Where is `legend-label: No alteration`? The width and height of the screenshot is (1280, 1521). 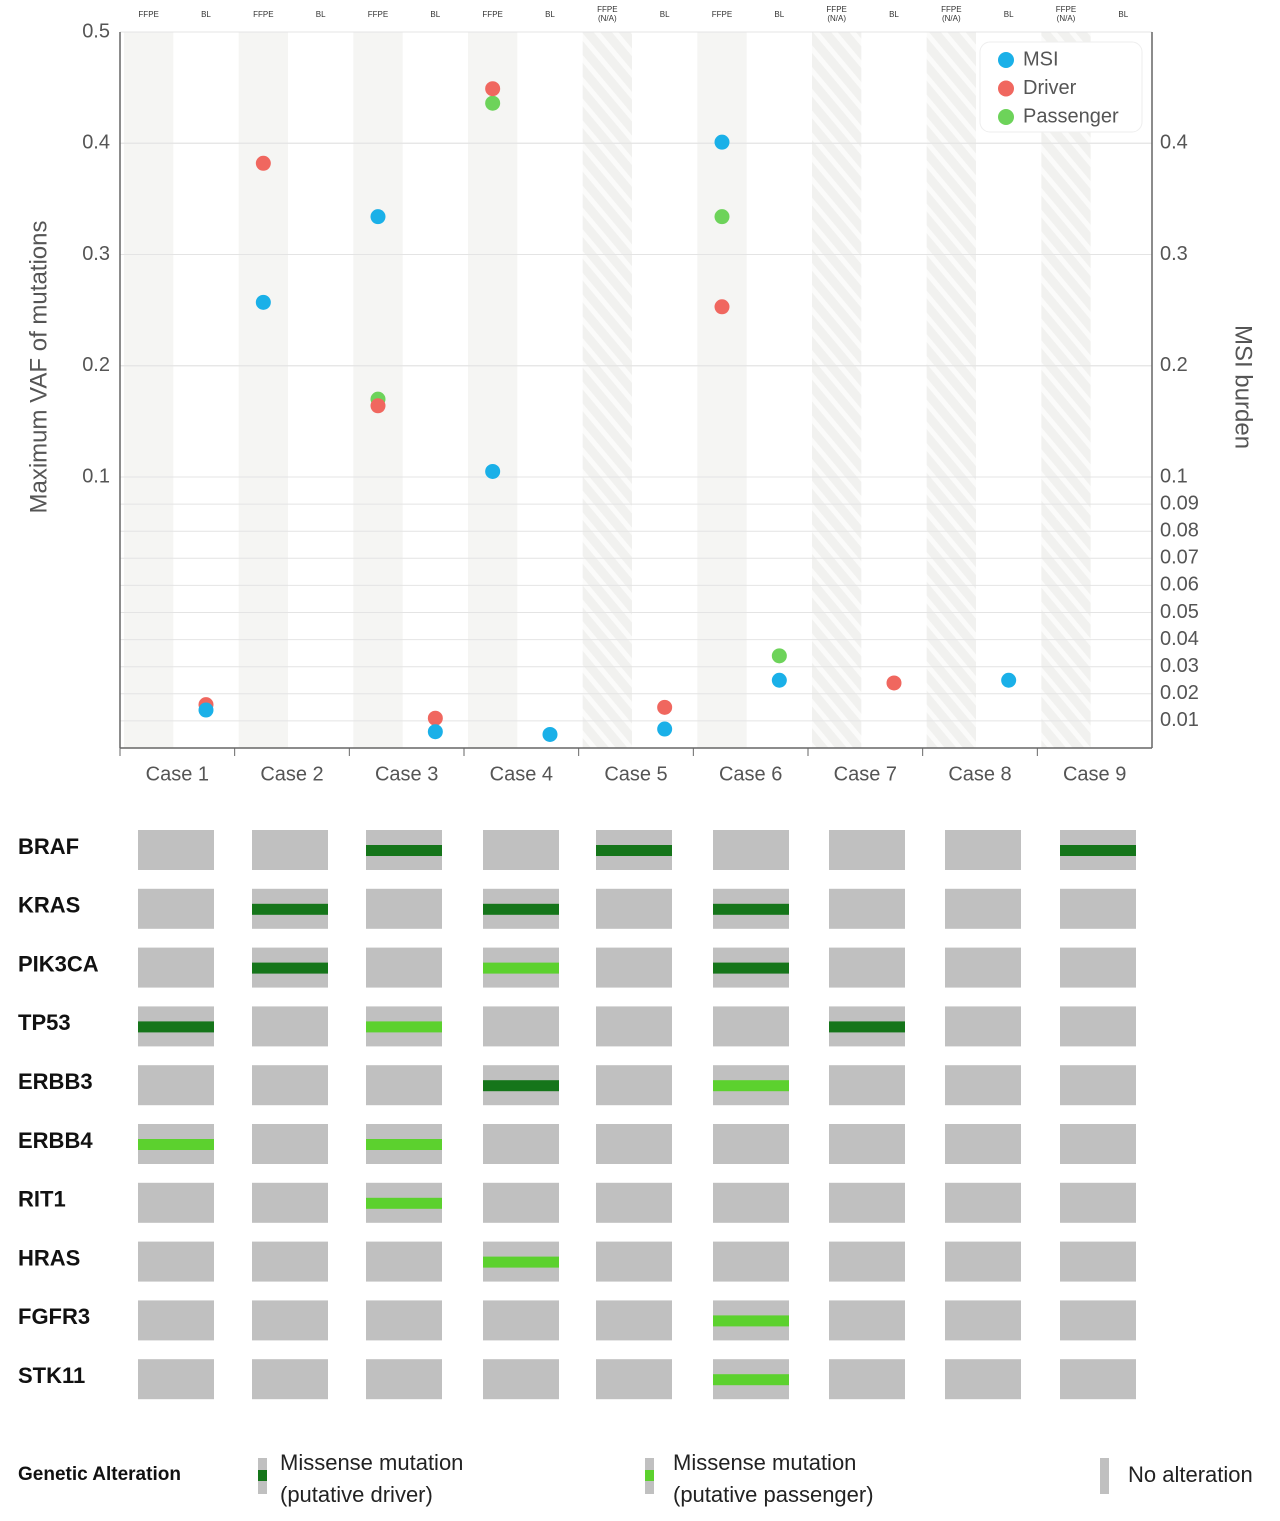
legend-label: No alteration is located at coordinates (1190, 1474).